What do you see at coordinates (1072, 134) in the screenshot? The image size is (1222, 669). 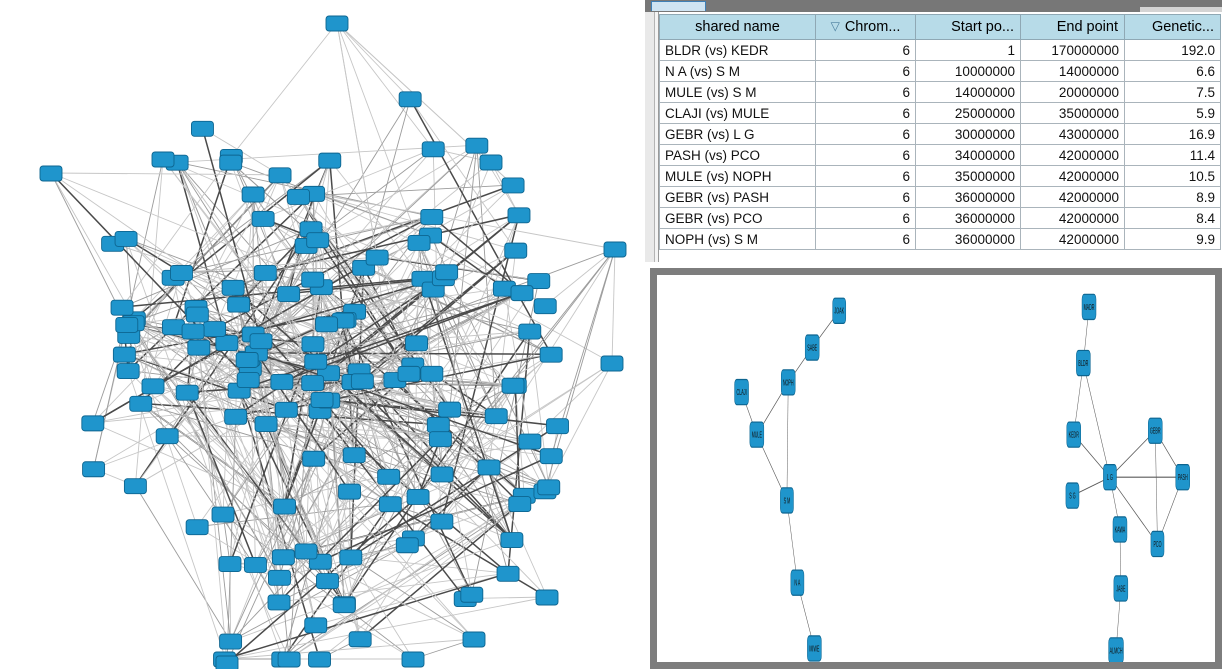 I see `cell-end-point: 43000000` at bounding box center [1072, 134].